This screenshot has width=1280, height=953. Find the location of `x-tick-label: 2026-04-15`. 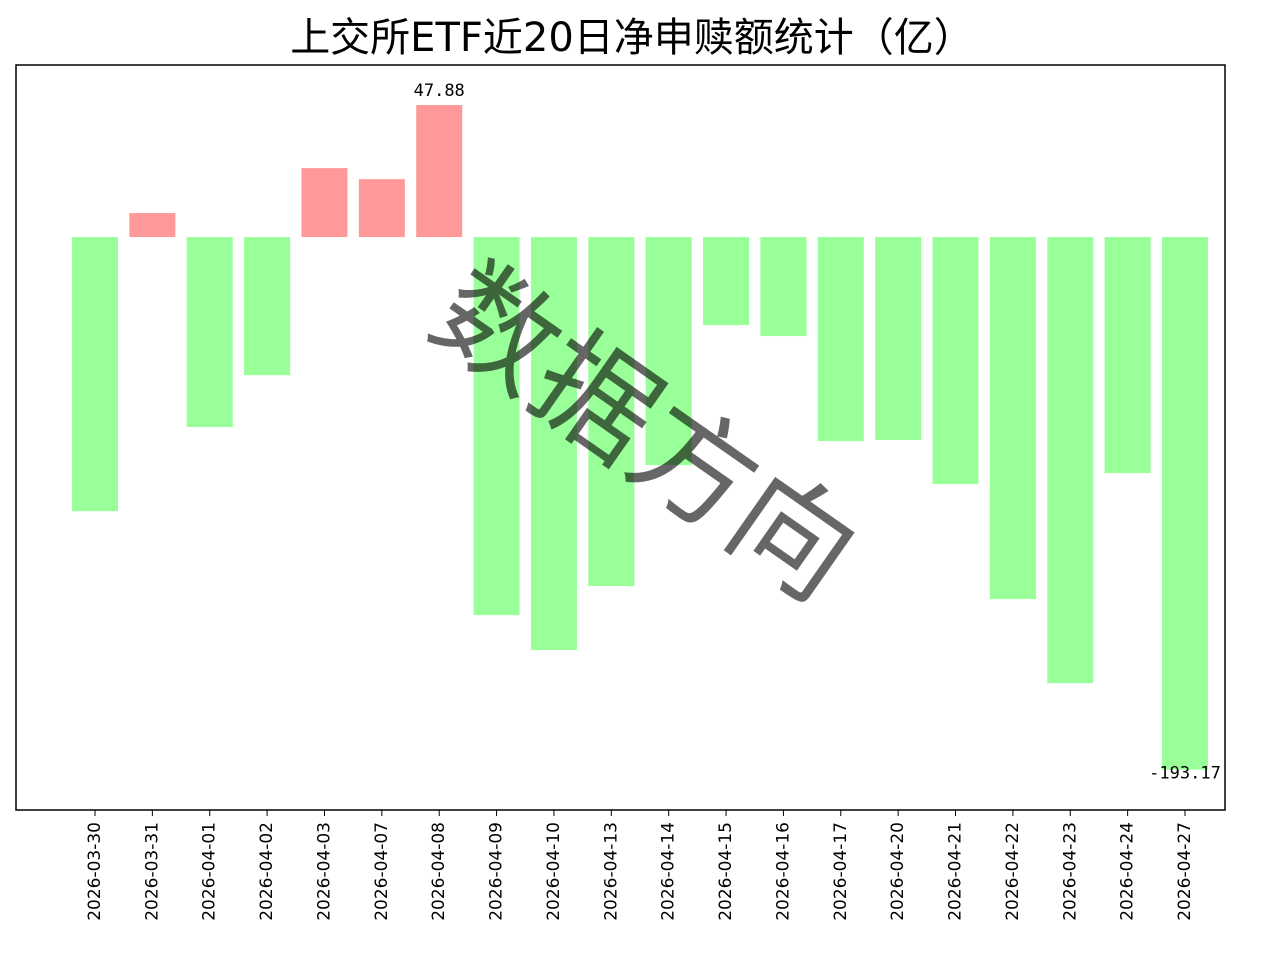

x-tick-label: 2026-04-15 is located at coordinates (726, 871).